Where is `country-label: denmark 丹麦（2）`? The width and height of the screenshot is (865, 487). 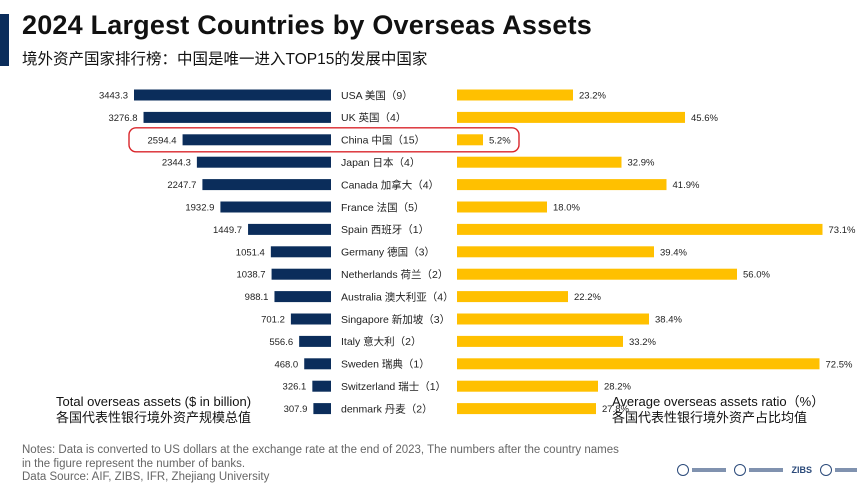
country-label: denmark 丹麦（2） is located at coordinates (387, 409).